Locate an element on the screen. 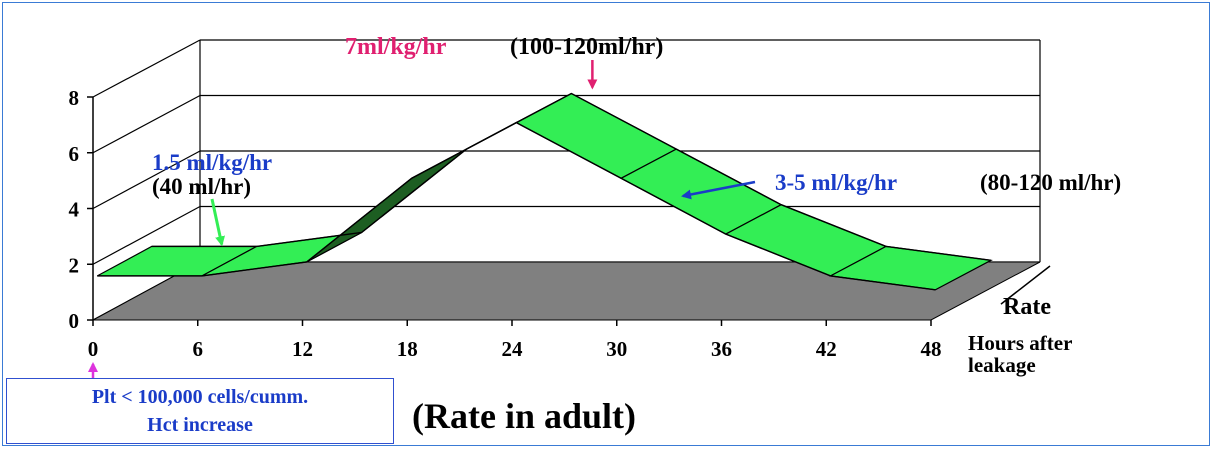 The width and height of the screenshot is (1214, 450). descending-volume-label: (80-120 ml/hr) is located at coordinates (1050, 182).